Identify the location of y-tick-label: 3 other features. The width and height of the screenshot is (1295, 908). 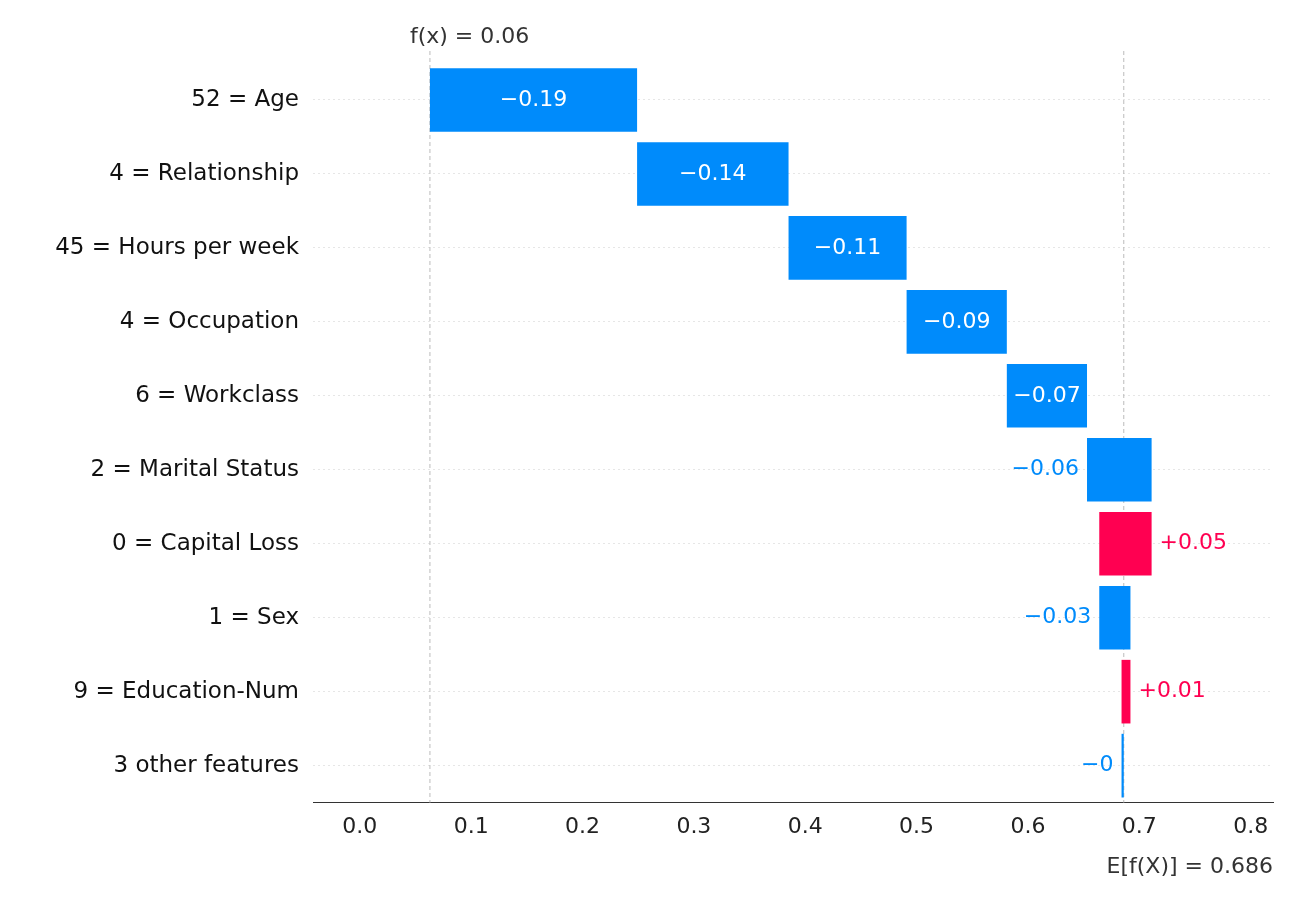
(206, 763).